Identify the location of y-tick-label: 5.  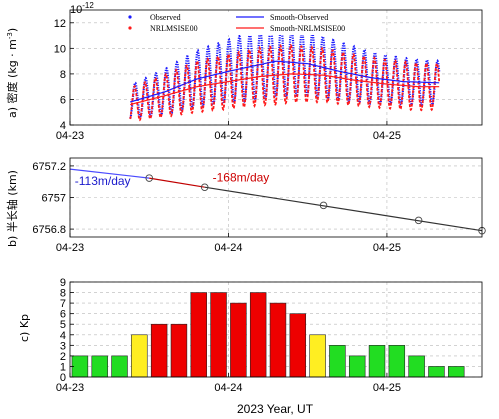
(63, 325).